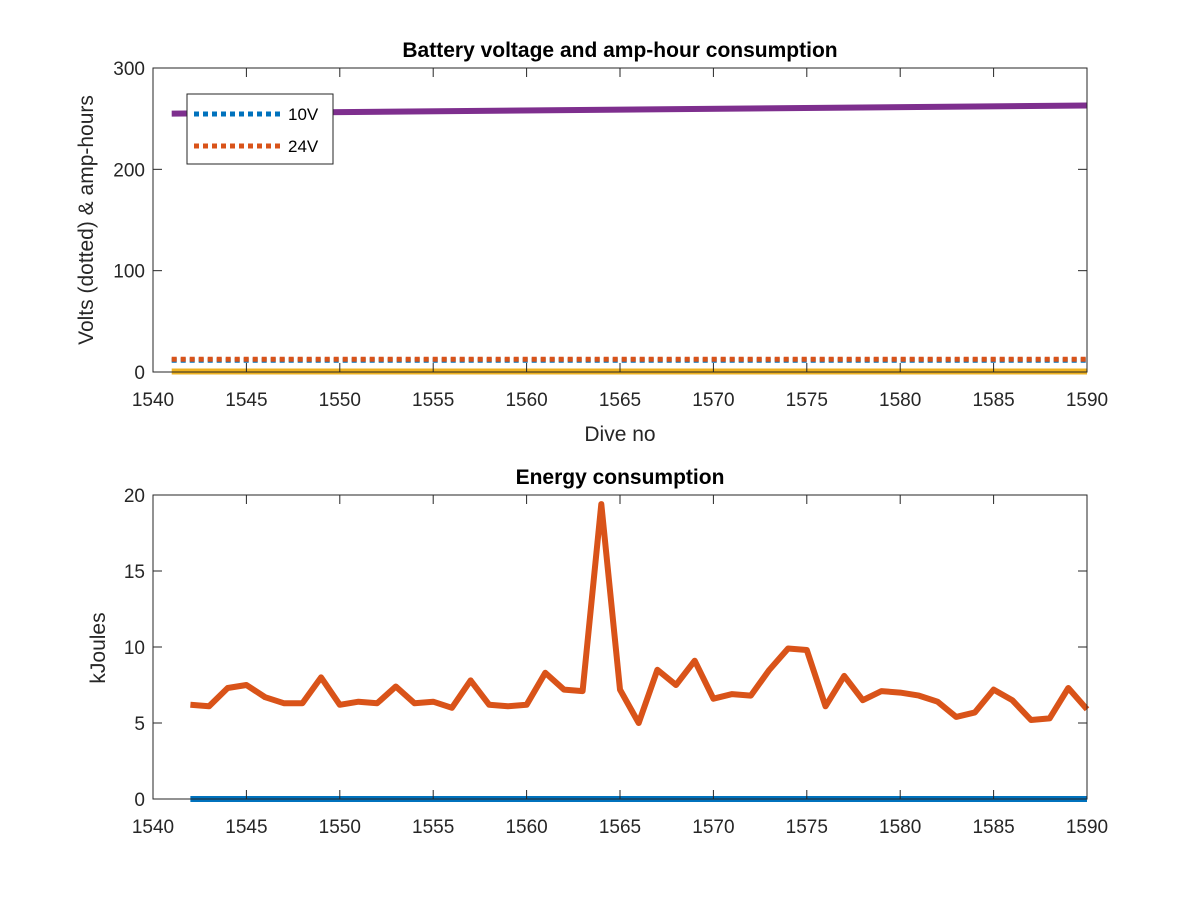 The width and height of the screenshot is (1200, 900). Describe the element at coordinates (98, 647) in the screenshot. I see `y-axis-label: kJoules` at that location.